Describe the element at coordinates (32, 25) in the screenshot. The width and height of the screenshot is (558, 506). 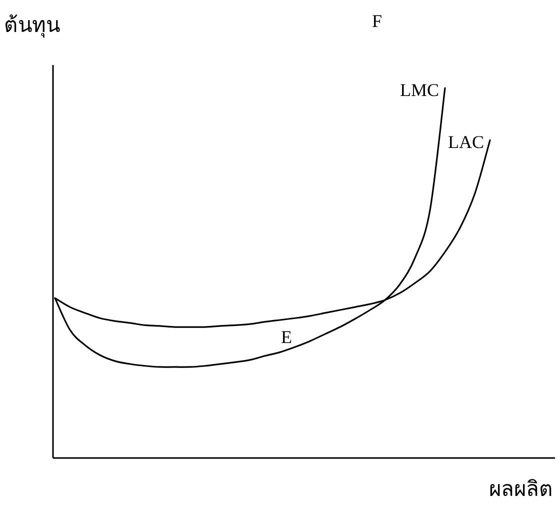
I see `y-axis-title: ต้นทุน` at that location.